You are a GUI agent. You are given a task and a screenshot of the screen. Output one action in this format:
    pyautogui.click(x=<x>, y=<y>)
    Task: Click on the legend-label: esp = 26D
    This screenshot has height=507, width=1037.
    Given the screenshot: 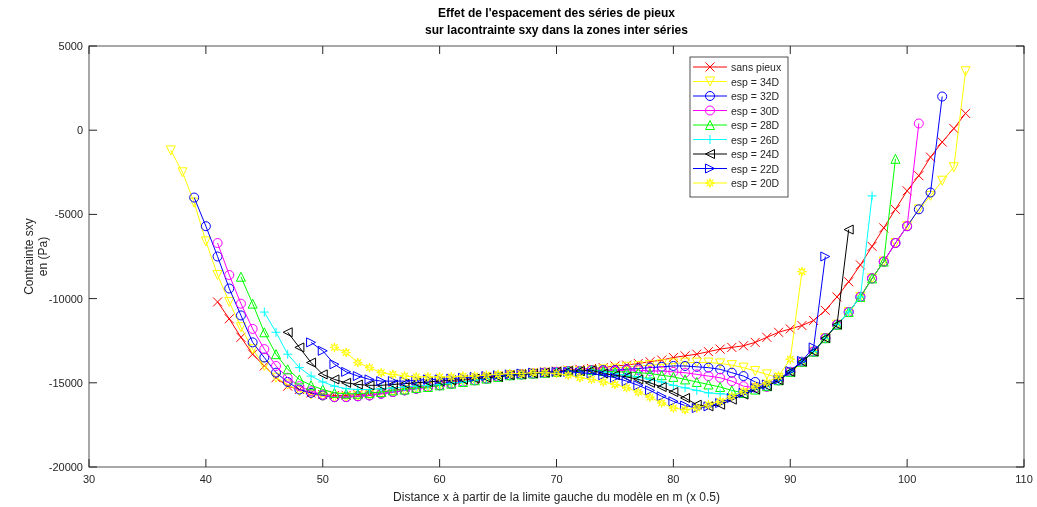 What is the action you would take?
    pyautogui.click(x=755, y=139)
    